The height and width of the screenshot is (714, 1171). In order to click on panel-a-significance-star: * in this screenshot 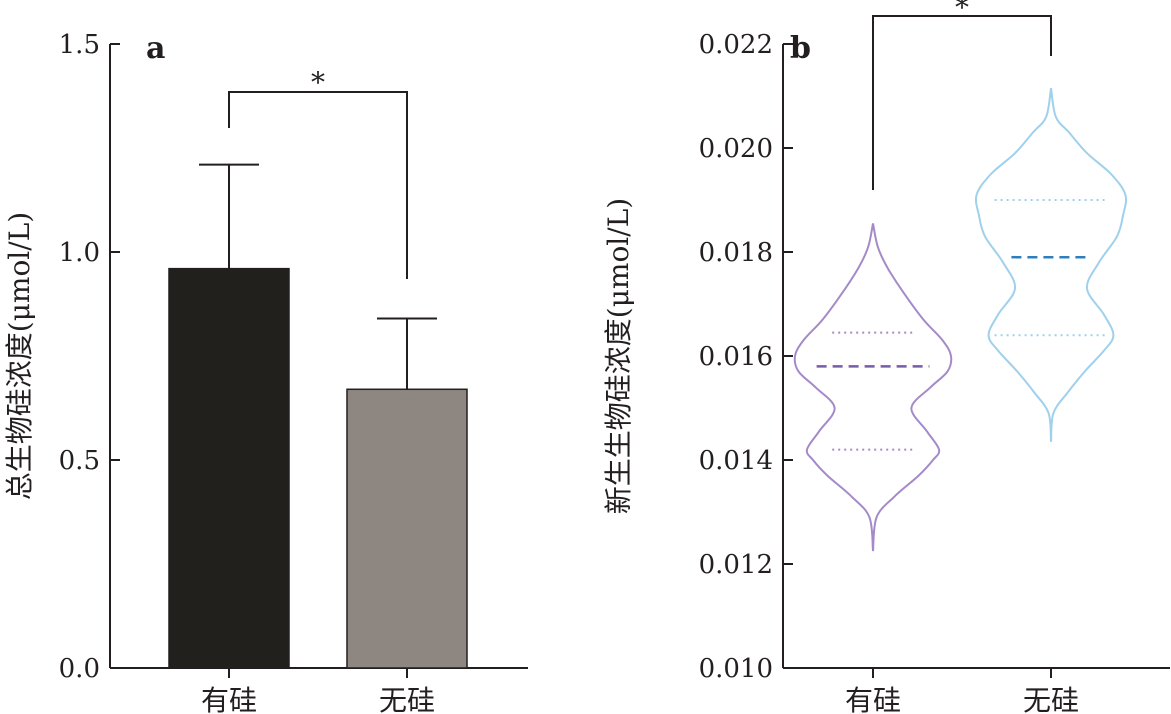, I will do `click(318, 82)`.